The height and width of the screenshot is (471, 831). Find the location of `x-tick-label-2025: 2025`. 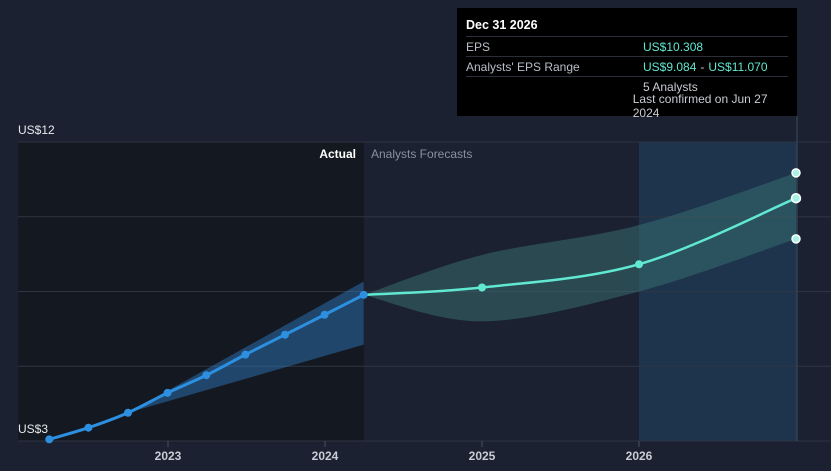

x-tick-label-2025: 2025 is located at coordinates (482, 456).